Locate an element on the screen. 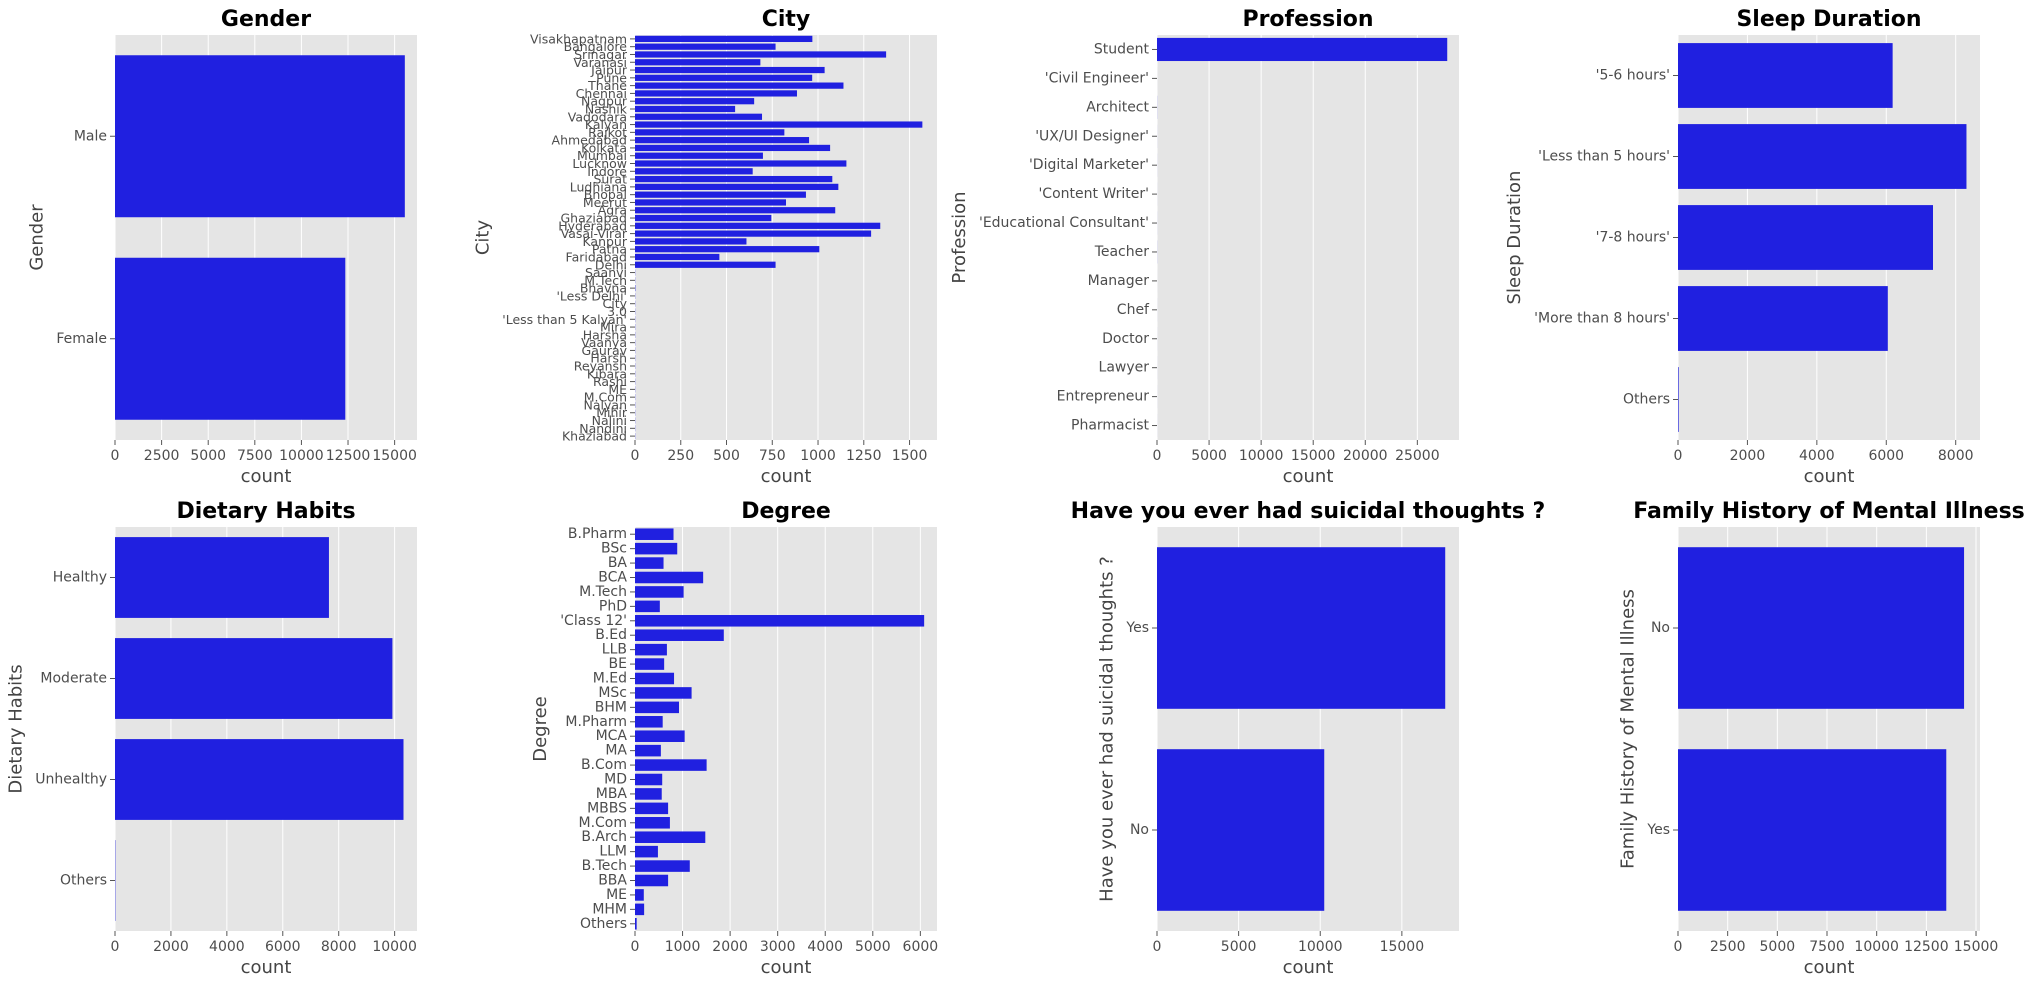  y-tick-label: 'Content Writer' is located at coordinates (1093, 194).